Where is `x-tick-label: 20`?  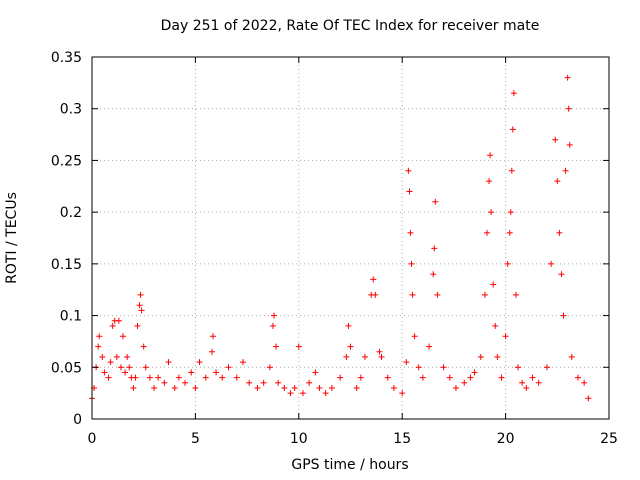 x-tick-label: 20 is located at coordinates (506, 439).